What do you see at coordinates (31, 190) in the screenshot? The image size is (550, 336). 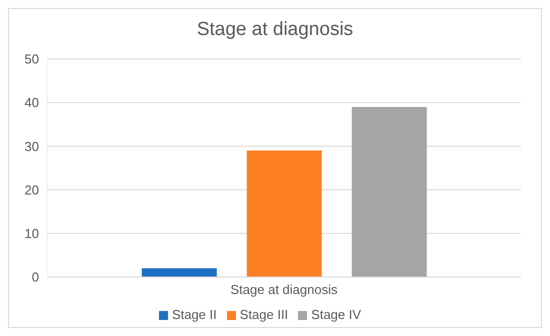 I see `y-tick-label: 20` at bounding box center [31, 190].